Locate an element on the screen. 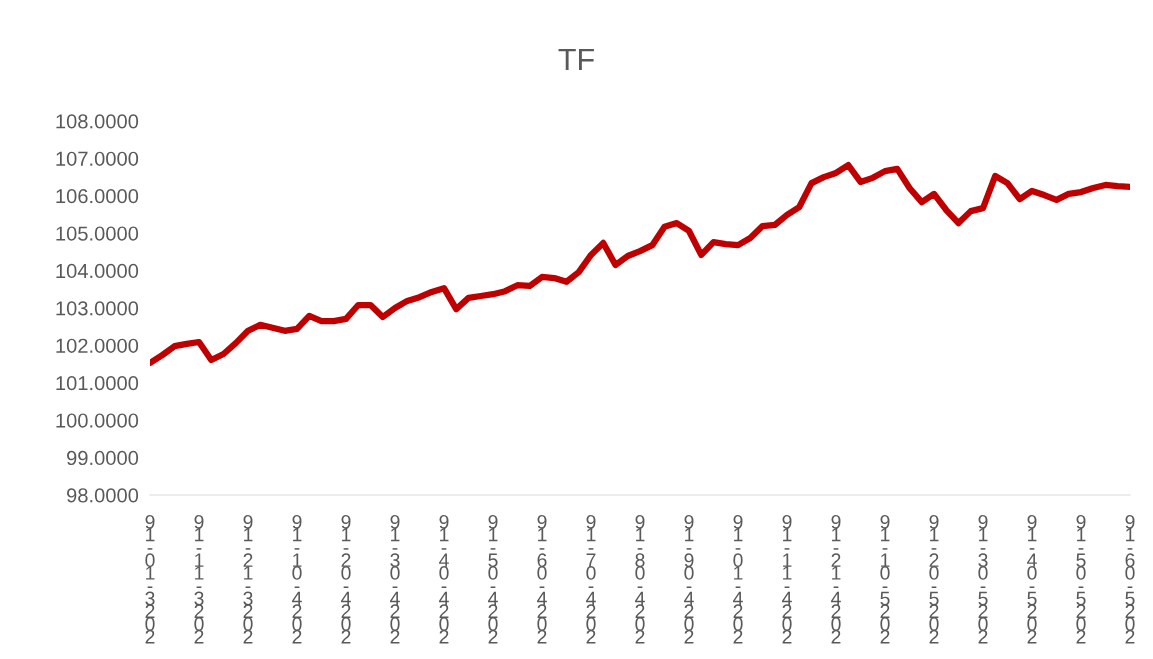 This screenshot has height=659, width=1153. y-tick-label: 99.0000 is located at coordinates (103, 458).